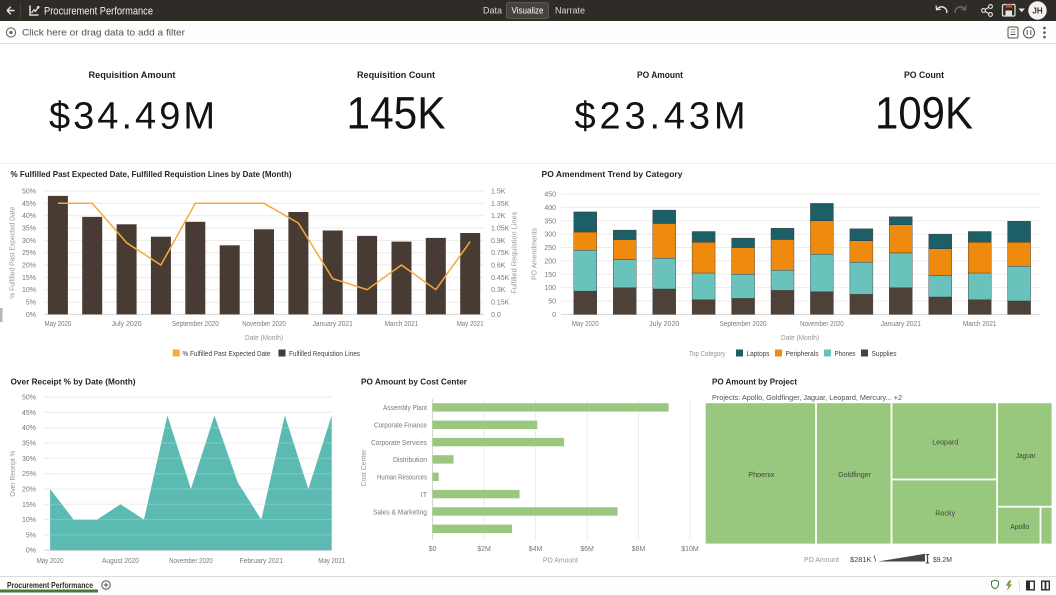 This screenshot has width=1056, height=595. Describe the element at coordinates (761, 474) in the screenshot. I see `svg-text: Phoenix` at that location.